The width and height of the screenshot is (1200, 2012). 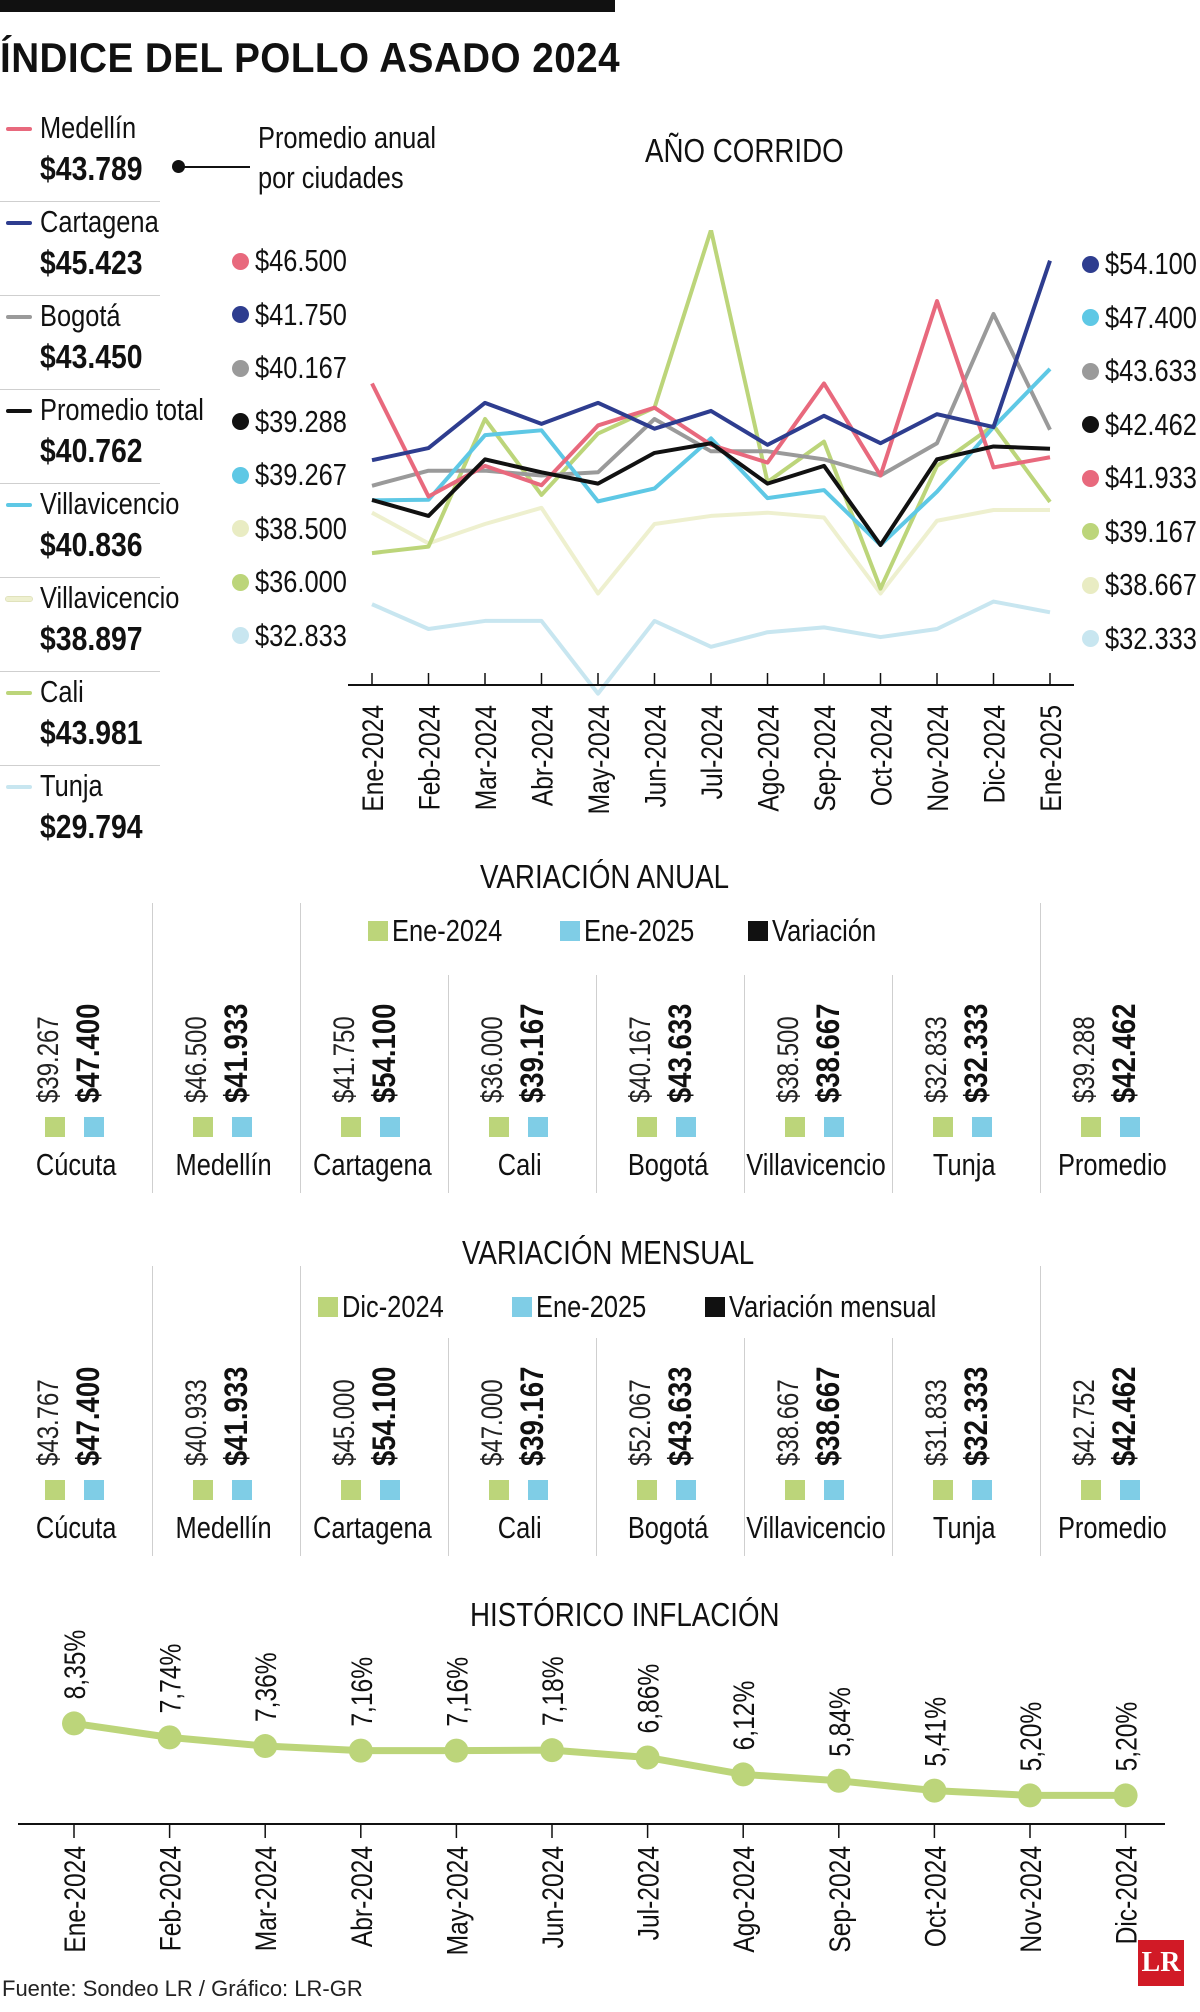 I want to click on series-value-label: $40.167, so click(x=299, y=368).